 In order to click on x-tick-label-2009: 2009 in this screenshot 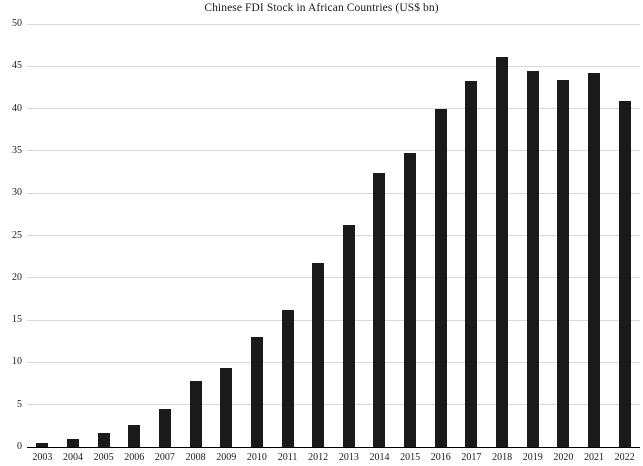, I will do `click(226, 457)`.